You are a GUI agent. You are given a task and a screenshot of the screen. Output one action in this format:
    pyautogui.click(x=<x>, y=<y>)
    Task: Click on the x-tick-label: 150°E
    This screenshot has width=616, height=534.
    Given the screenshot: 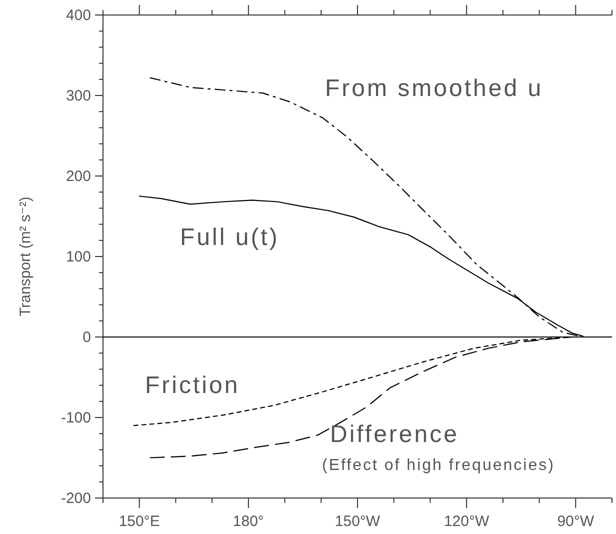 What is the action you would take?
    pyautogui.click(x=139, y=521)
    